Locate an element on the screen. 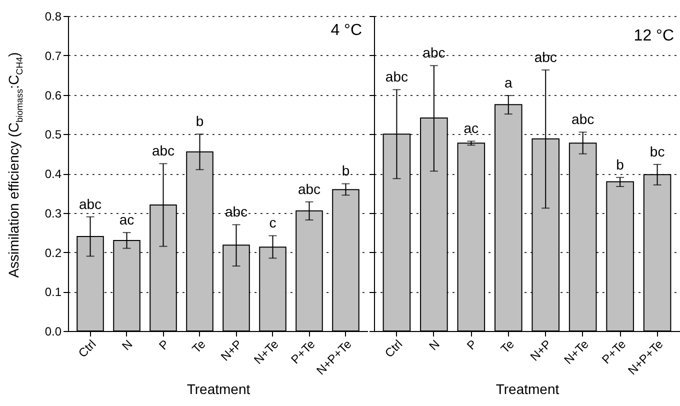  y-tick-label: 0.6 is located at coordinates (53, 95).